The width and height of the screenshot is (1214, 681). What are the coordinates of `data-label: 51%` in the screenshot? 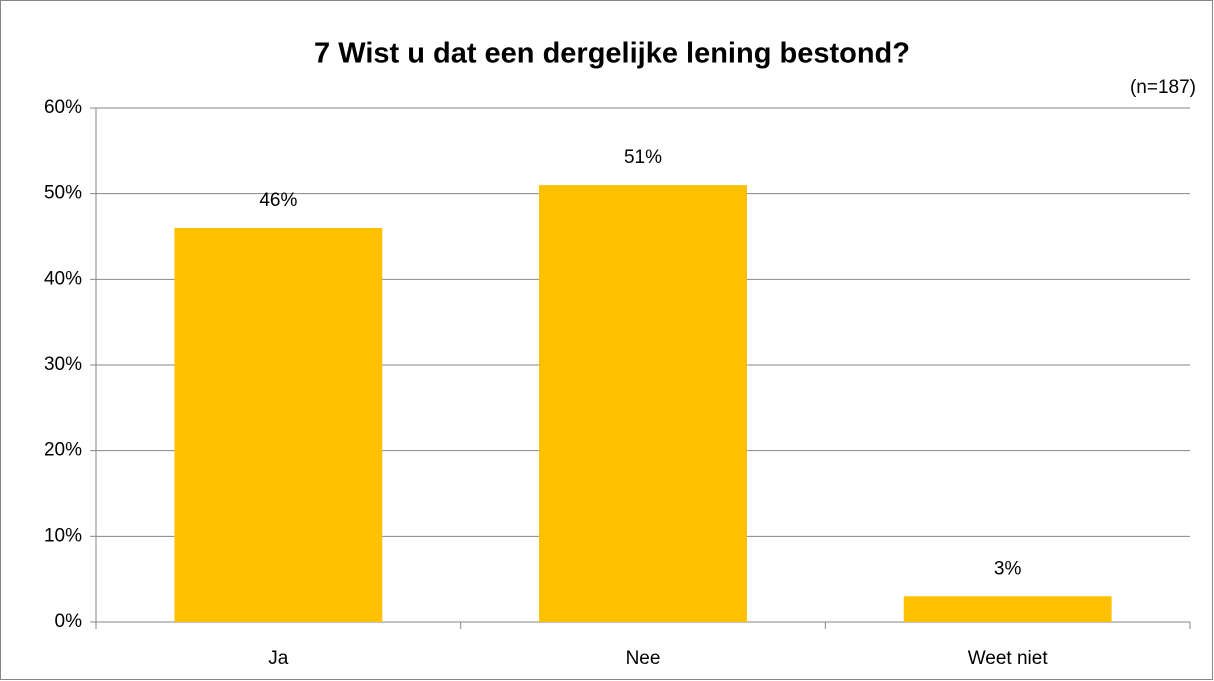 It's located at (643, 157).